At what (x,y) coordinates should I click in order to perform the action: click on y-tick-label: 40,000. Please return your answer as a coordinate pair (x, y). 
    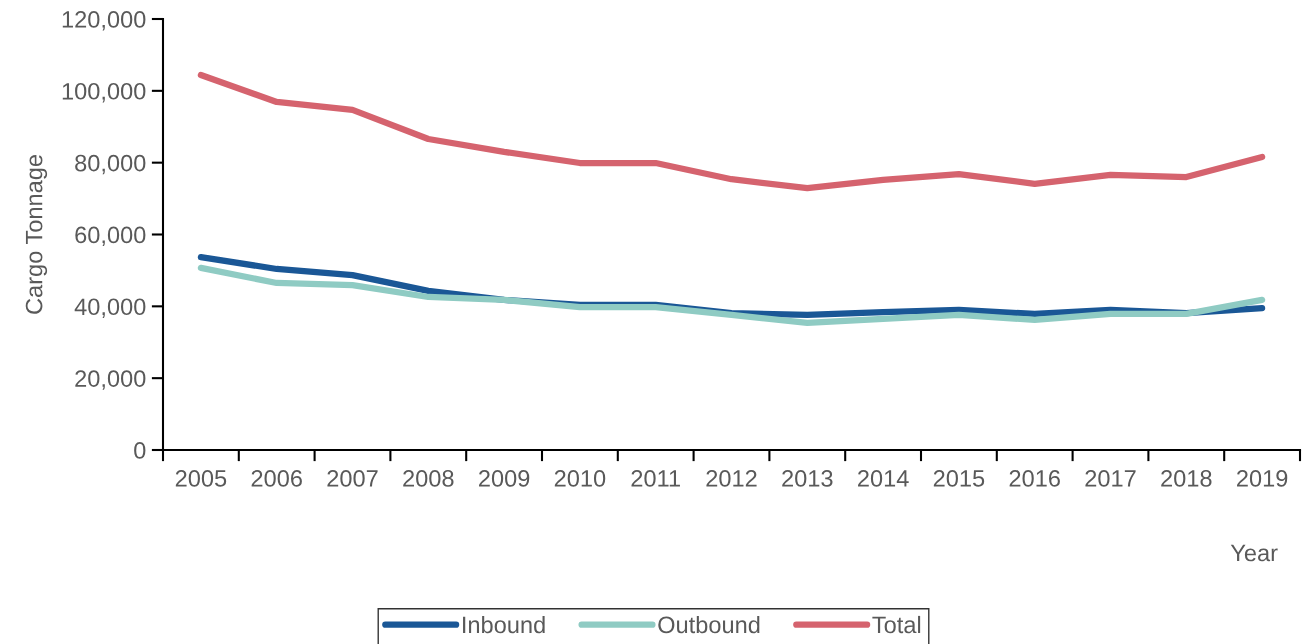
    Looking at the image, I should click on (110, 308).